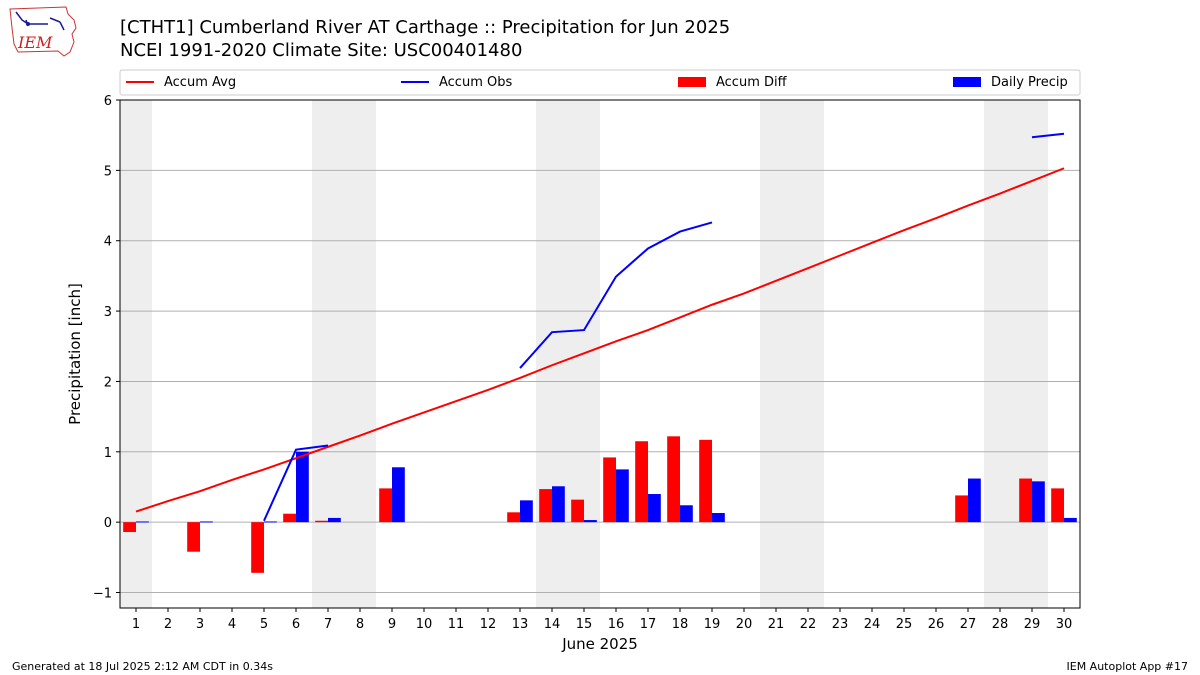 This screenshot has height=675, width=1200. Describe the element at coordinates (840, 624) in the screenshot. I see `x-tick-label: 23` at that location.